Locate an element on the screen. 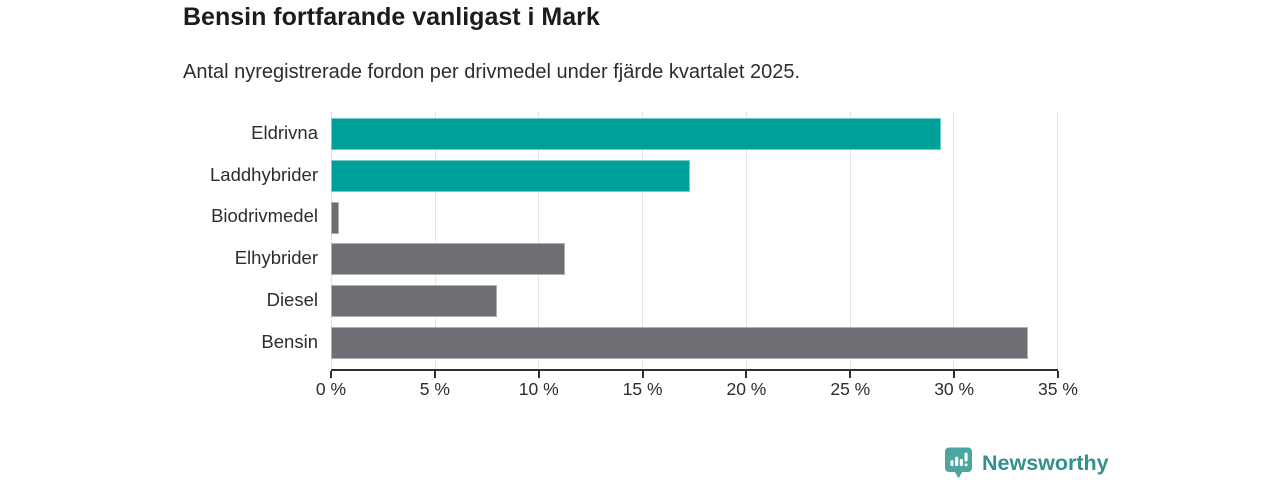  chart-title: Bensin fortfarande vanligast i Mark is located at coordinates (391, 17).